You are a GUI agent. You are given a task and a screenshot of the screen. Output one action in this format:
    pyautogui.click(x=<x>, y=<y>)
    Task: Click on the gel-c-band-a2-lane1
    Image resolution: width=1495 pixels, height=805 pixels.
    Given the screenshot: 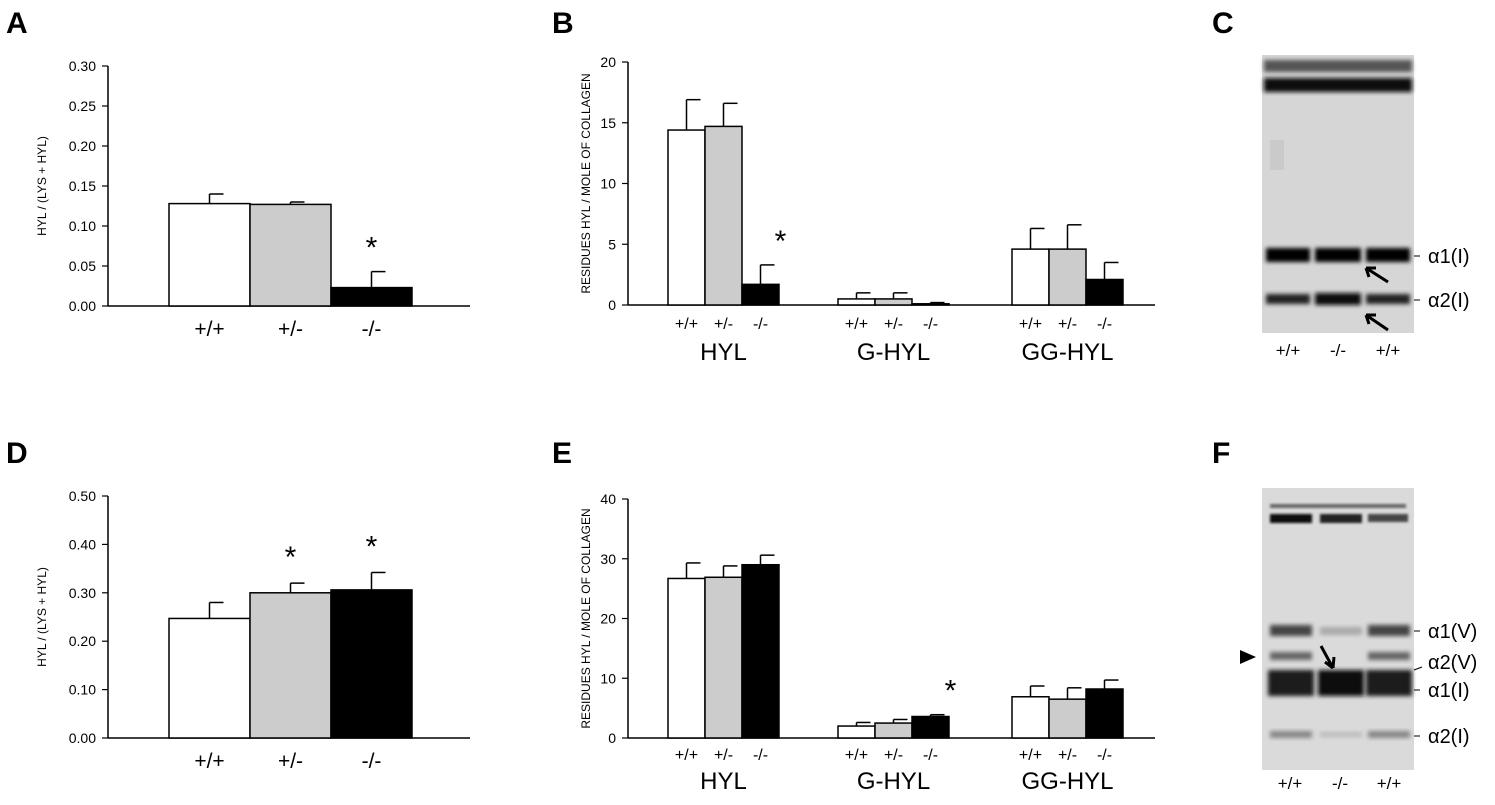 What is the action you would take?
    pyautogui.click(x=1288, y=299)
    